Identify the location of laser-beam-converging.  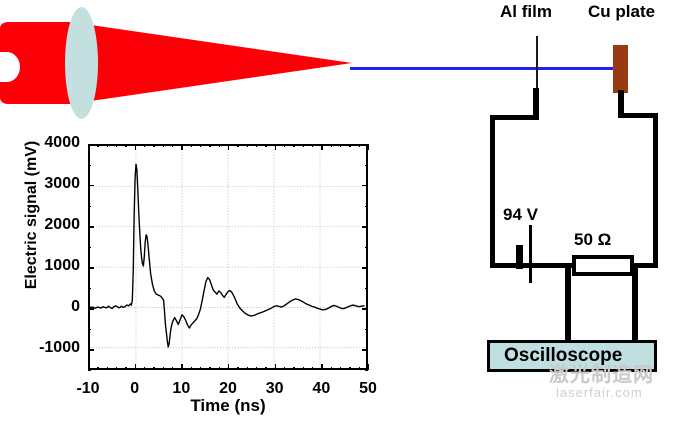
(211, 63).